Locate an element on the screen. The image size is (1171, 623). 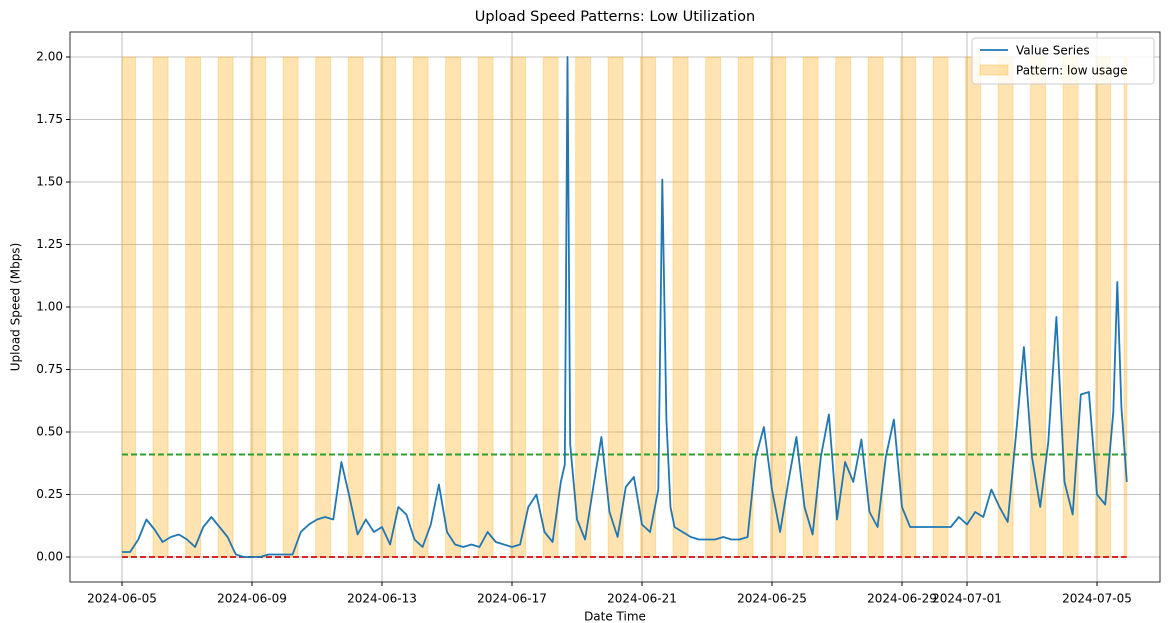
chart-title: Upload Speed Patterns: Low Utilization is located at coordinates (615, 17).